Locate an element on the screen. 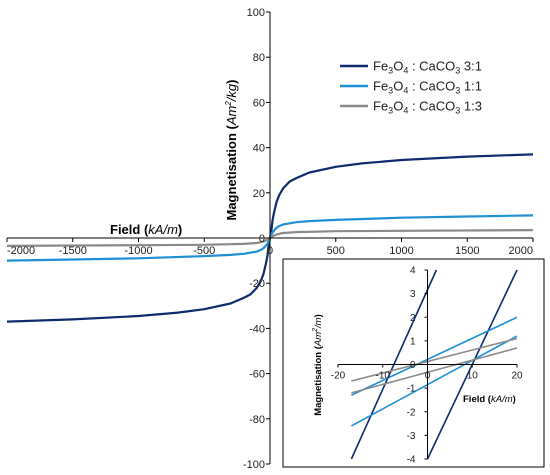  inset-y-tick-label: 2 is located at coordinates (413, 318).